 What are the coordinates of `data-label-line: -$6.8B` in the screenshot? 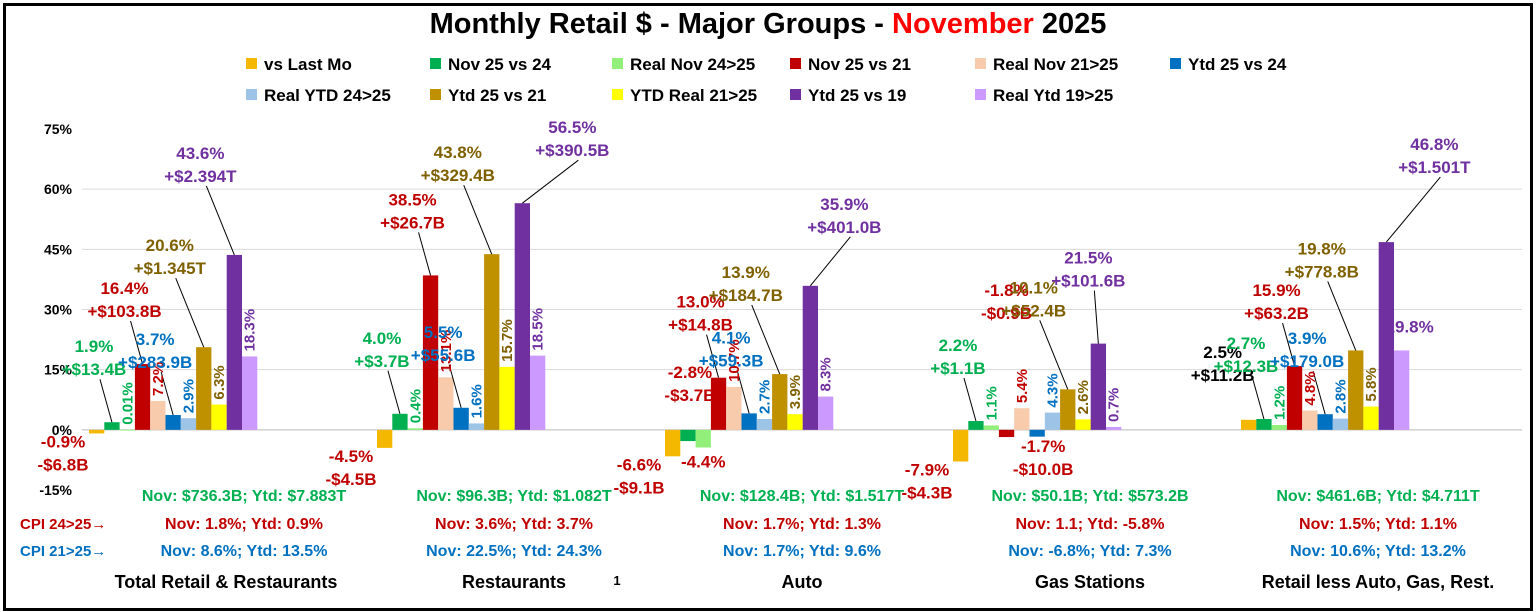 It's located at (62, 464).